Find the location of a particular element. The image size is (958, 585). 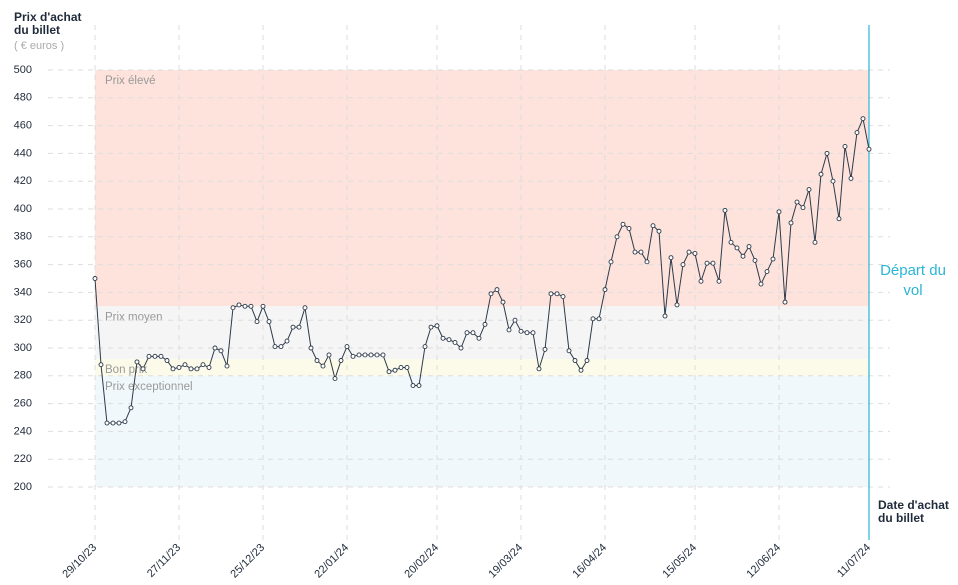

x-tick-label: 16/04/24 is located at coordinates (589, 561).